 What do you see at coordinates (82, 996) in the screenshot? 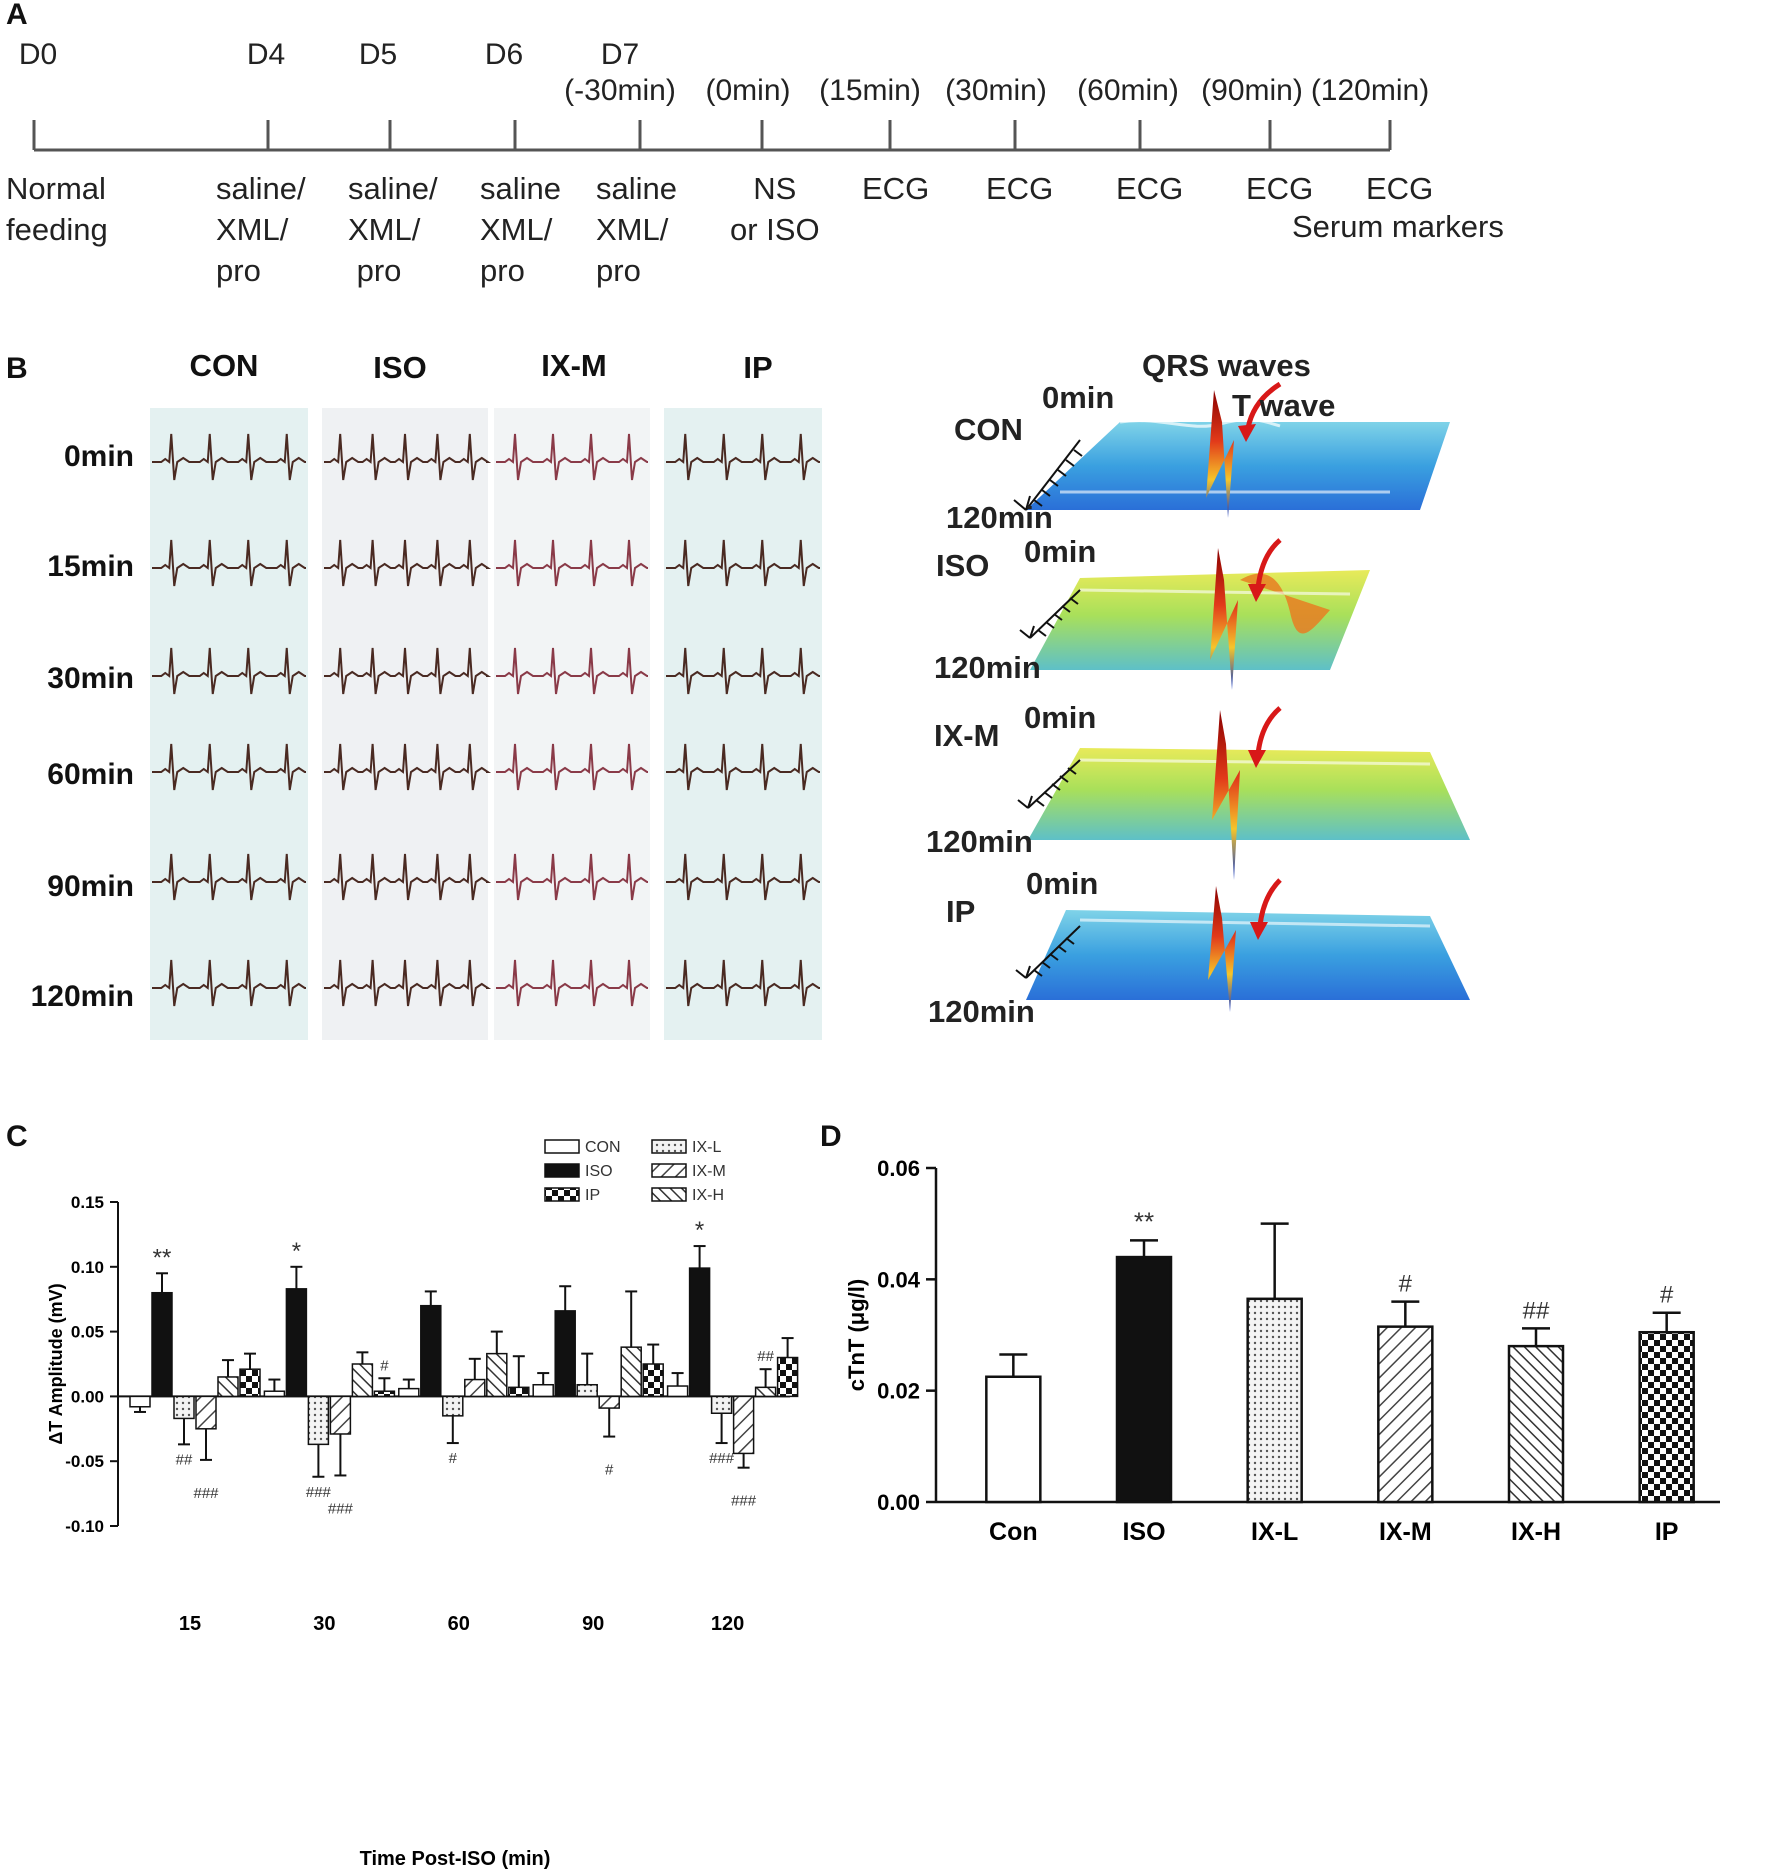
I see `ecg-row-label-120min: 120min` at bounding box center [82, 996].